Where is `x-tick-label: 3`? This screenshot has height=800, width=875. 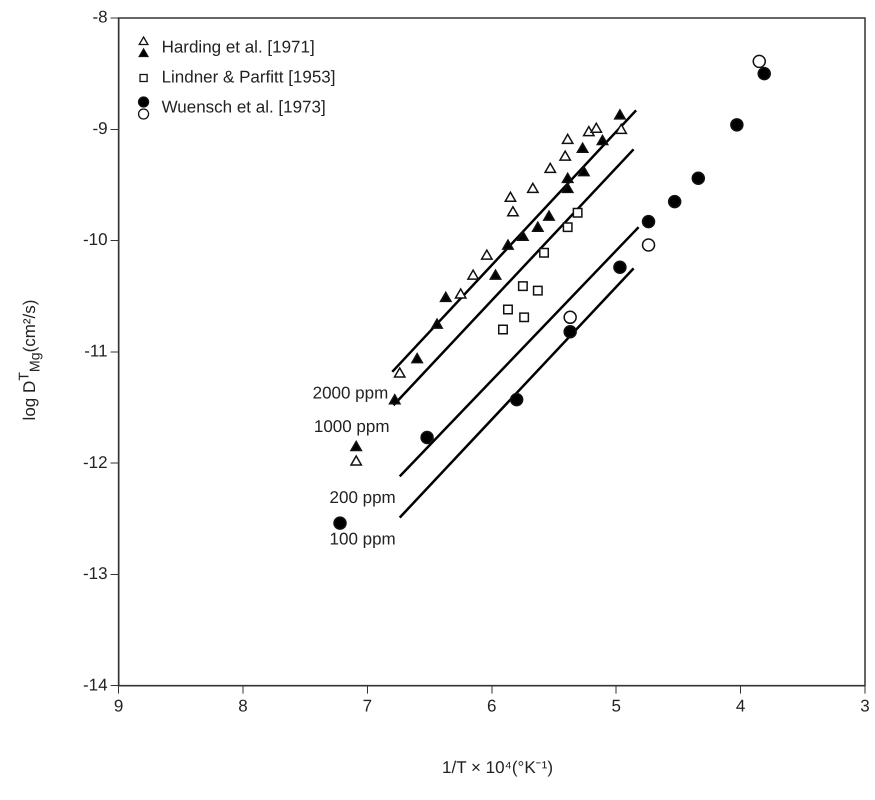 x-tick-label: 3 is located at coordinates (865, 706).